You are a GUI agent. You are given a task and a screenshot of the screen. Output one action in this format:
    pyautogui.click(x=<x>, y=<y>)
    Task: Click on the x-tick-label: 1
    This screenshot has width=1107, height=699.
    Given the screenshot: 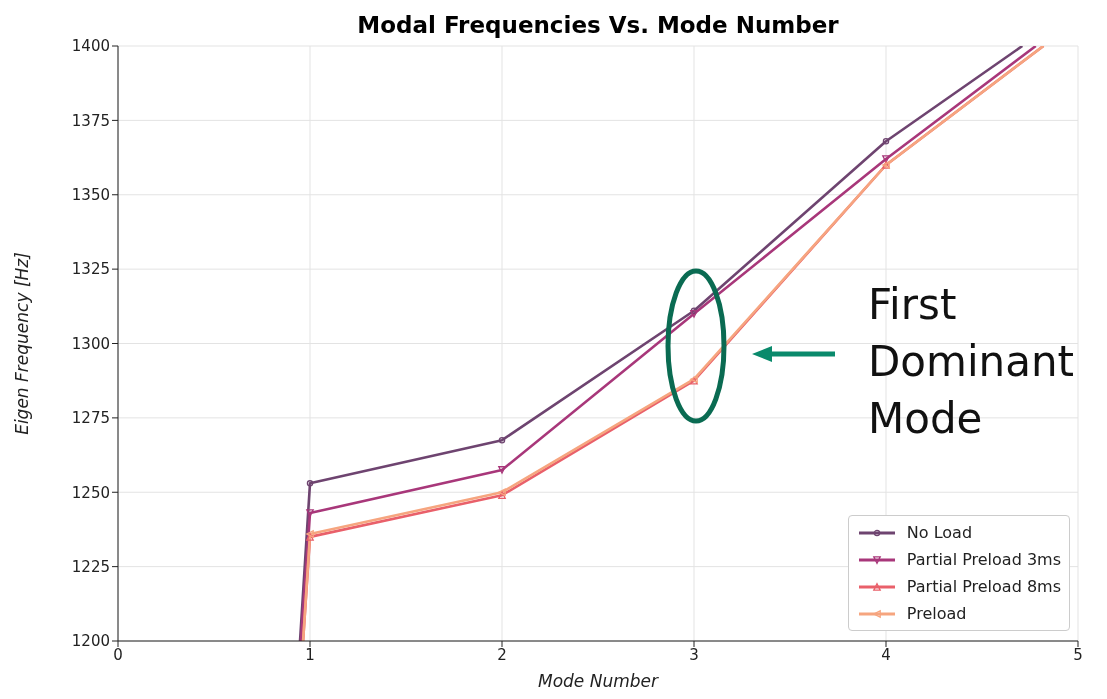 What is the action you would take?
    pyautogui.click(x=310, y=654)
    